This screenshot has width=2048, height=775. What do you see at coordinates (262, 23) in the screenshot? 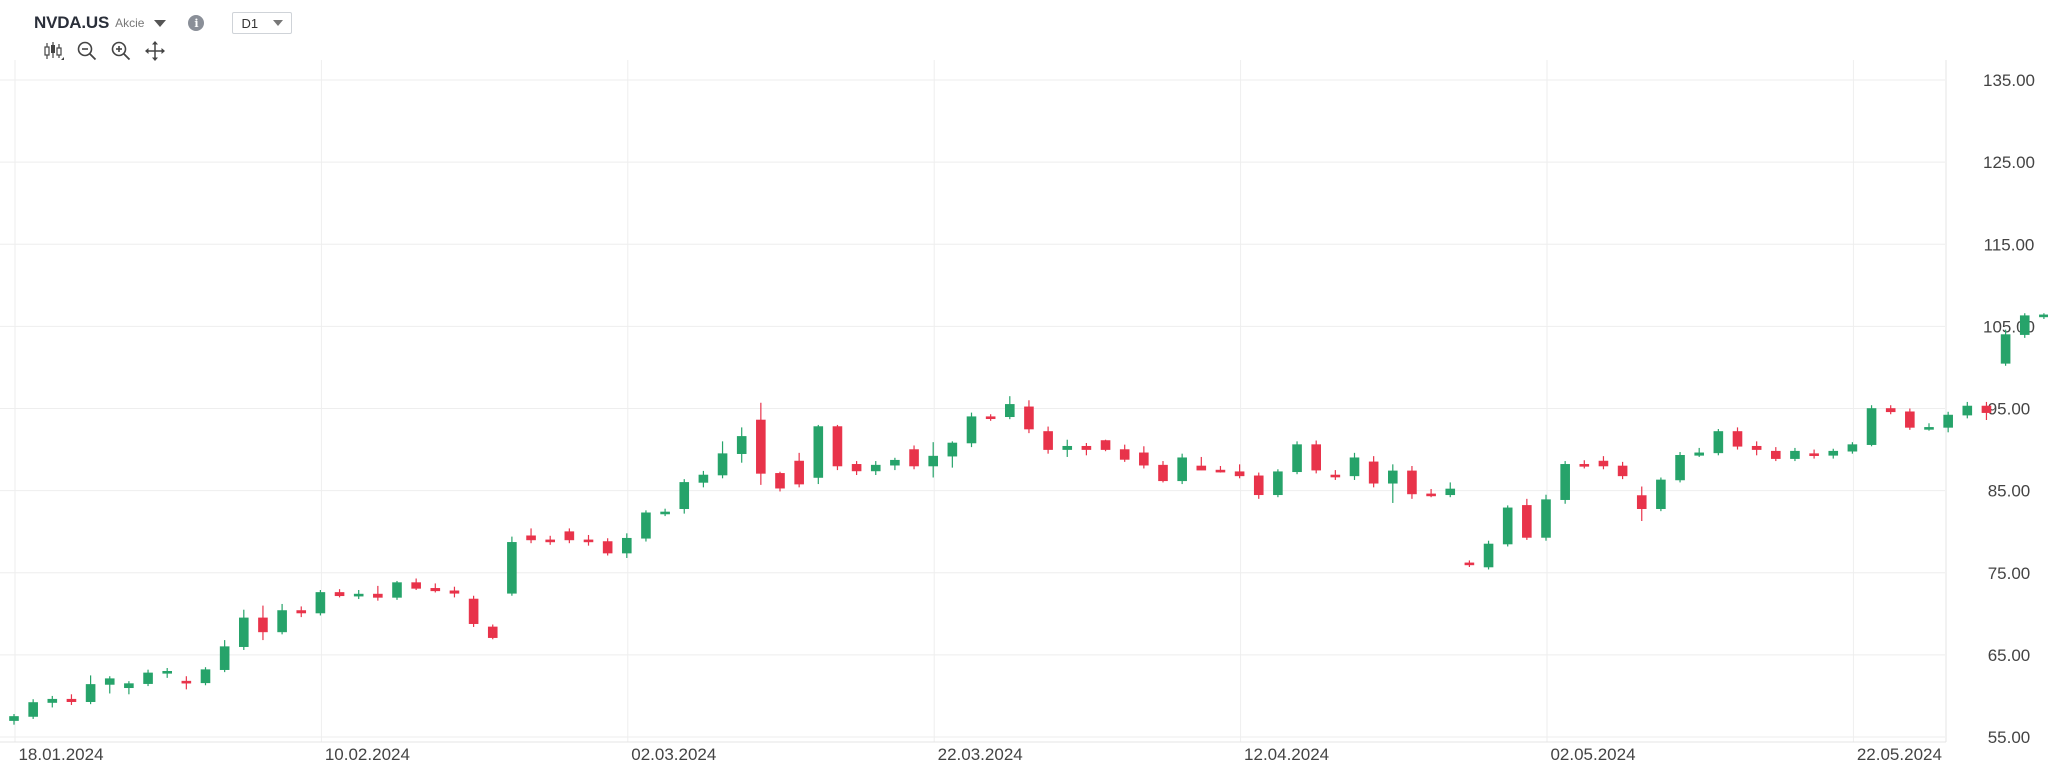
I see `timeframe-select: D1` at bounding box center [262, 23].